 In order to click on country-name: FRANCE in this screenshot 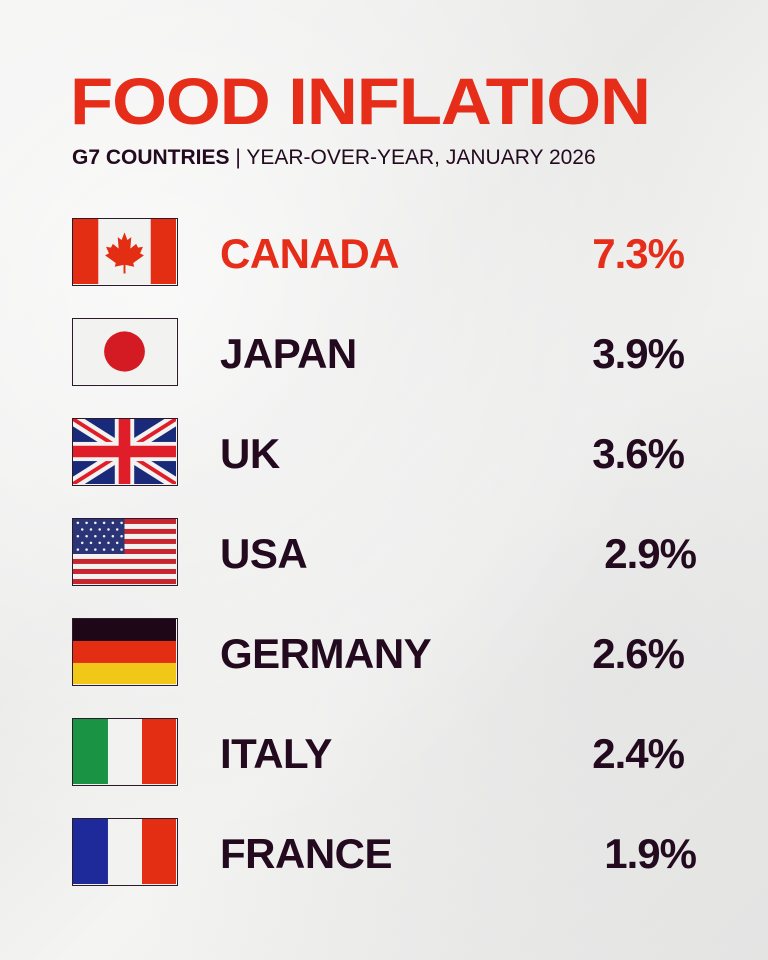, I will do `click(306, 853)`.